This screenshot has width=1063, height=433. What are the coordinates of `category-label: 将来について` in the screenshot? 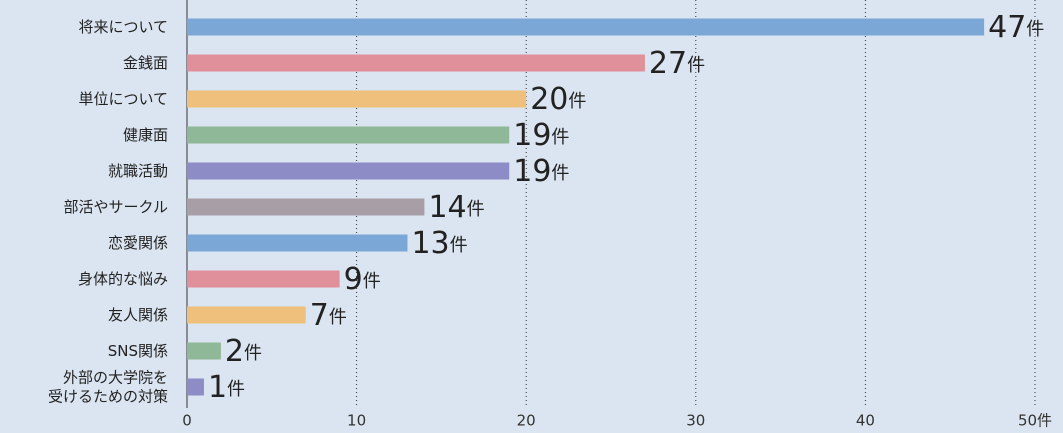 It's located at (123, 27).